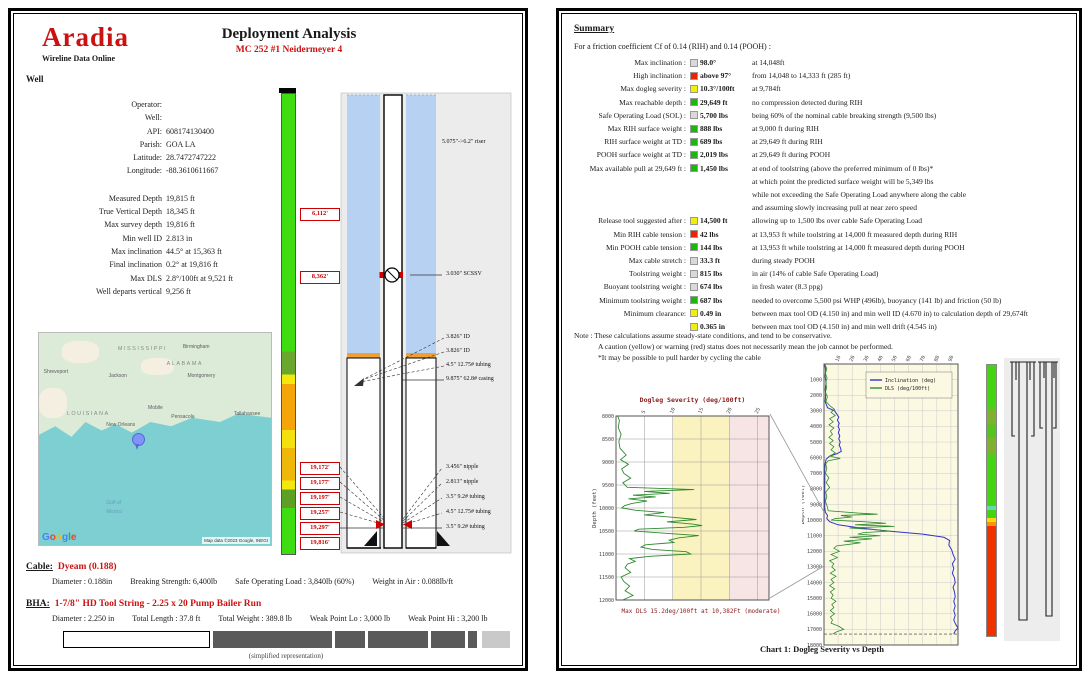  Describe the element at coordinates (693, 400) in the screenshot. I see `svg-text: Dogleg Severity (deg/100ft)` at that location.